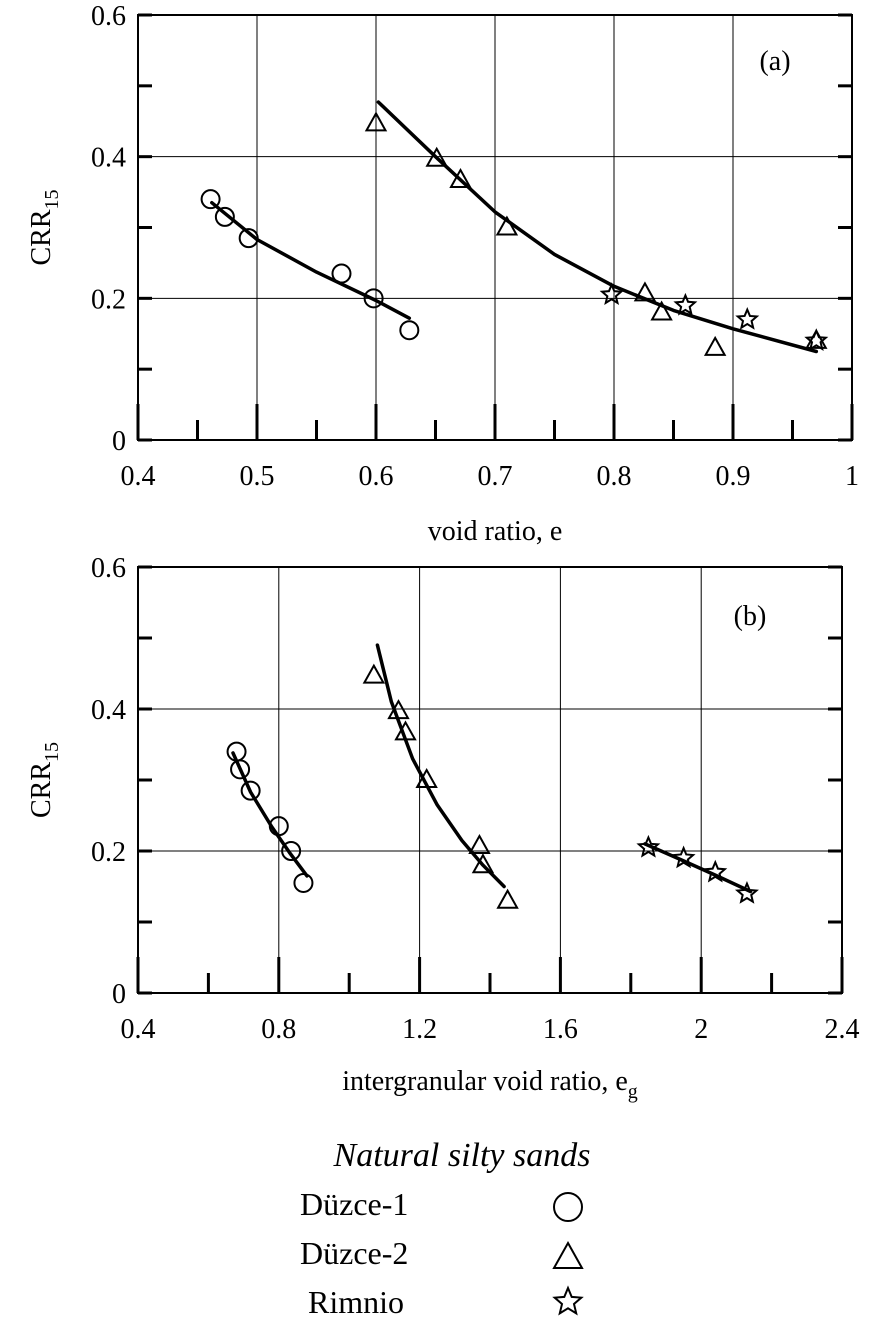  What do you see at coordinates (354, 1204) in the screenshot?
I see `legend-entry-label: Düzce-1` at bounding box center [354, 1204].